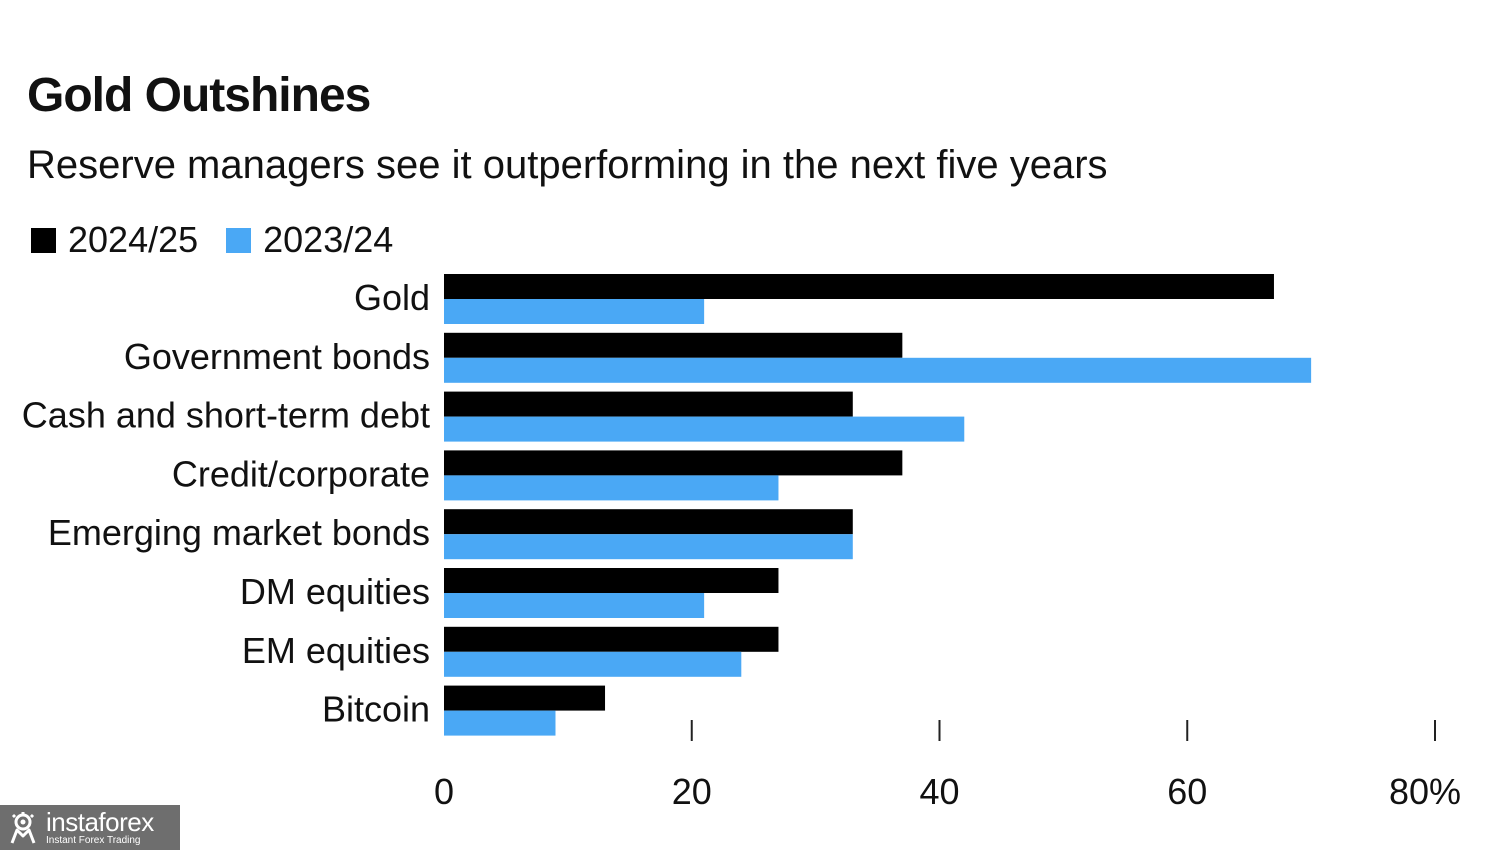 This screenshot has height=850, width=1500. What do you see at coordinates (23, 827) in the screenshot?
I see `instaforex-logo-icon` at bounding box center [23, 827].